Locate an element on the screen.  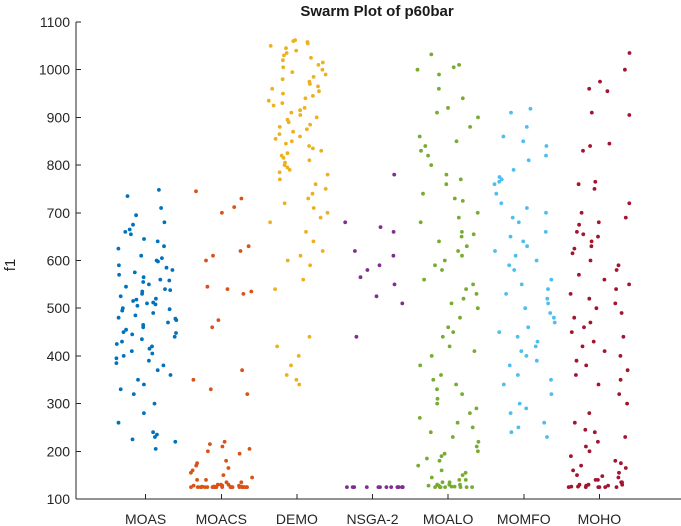
x-tick-label: MOHO is located at coordinates (600, 518).